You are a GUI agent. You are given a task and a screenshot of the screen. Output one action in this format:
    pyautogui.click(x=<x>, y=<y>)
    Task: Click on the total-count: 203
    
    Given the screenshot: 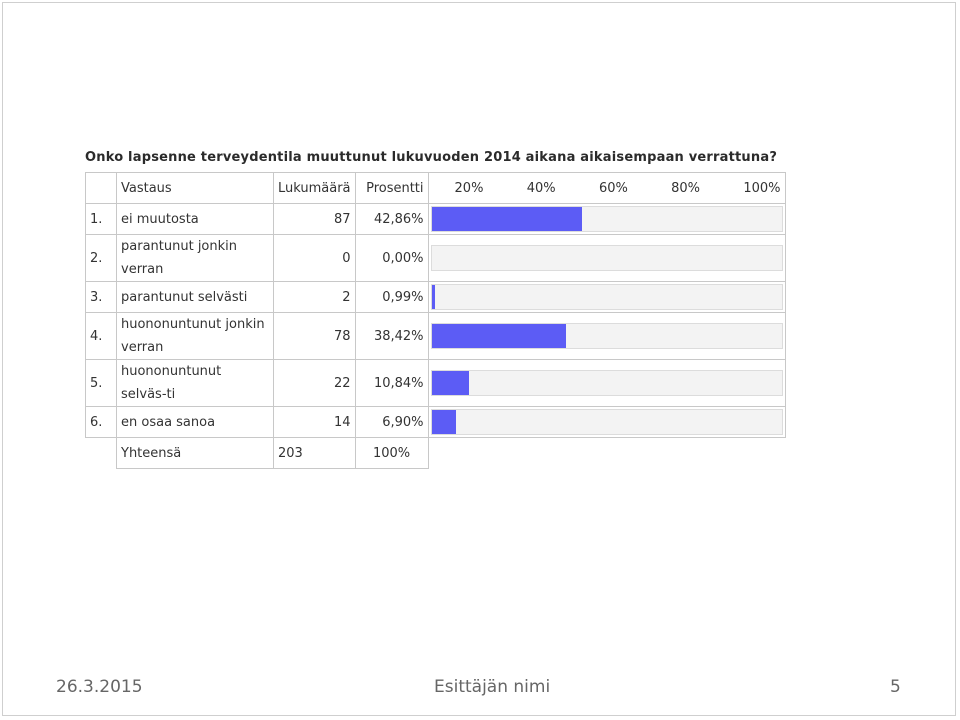 What is the action you would take?
    pyautogui.click(x=314, y=453)
    